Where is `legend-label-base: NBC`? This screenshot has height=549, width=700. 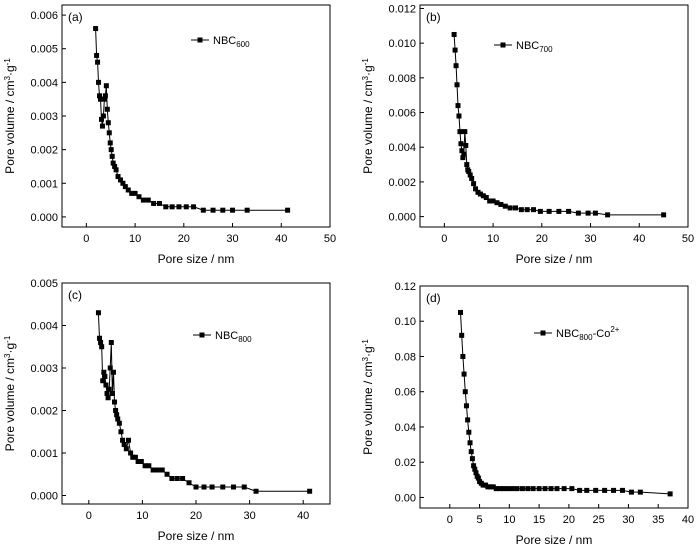
legend-label-base: NBC is located at coordinates (224, 41).